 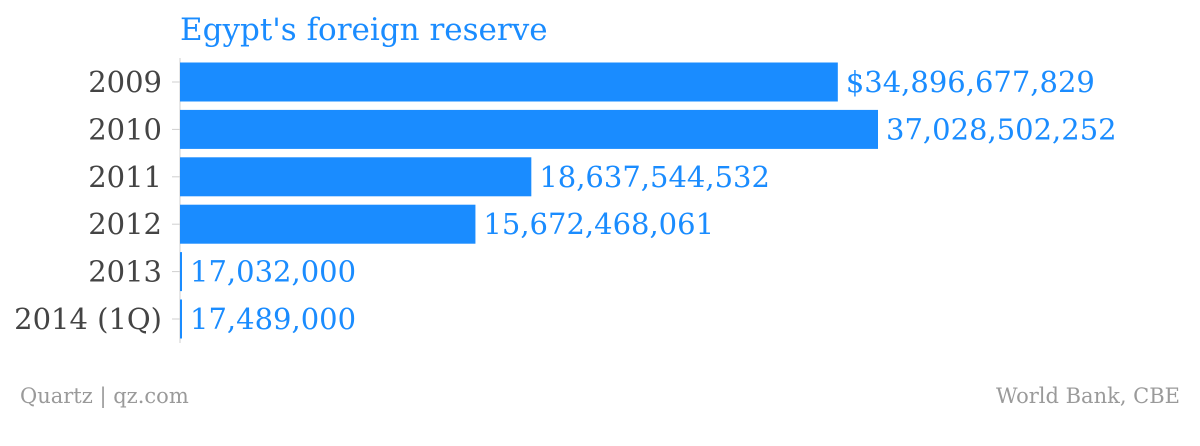 What do you see at coordinates (654, 177) in the screenshot?
I see `value-label: 18,637,544,532` at bounding box center [654, 177].